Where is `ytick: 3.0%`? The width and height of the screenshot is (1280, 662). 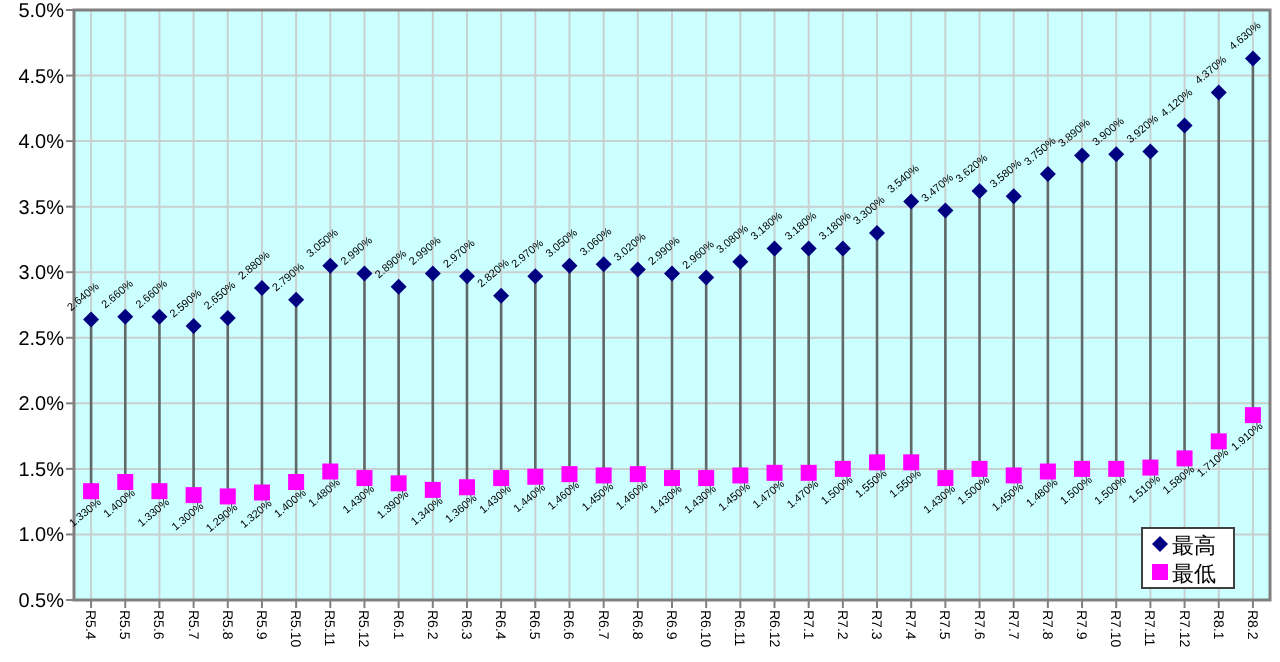 ytick: 3.0% is located at coordinates (41, 274).